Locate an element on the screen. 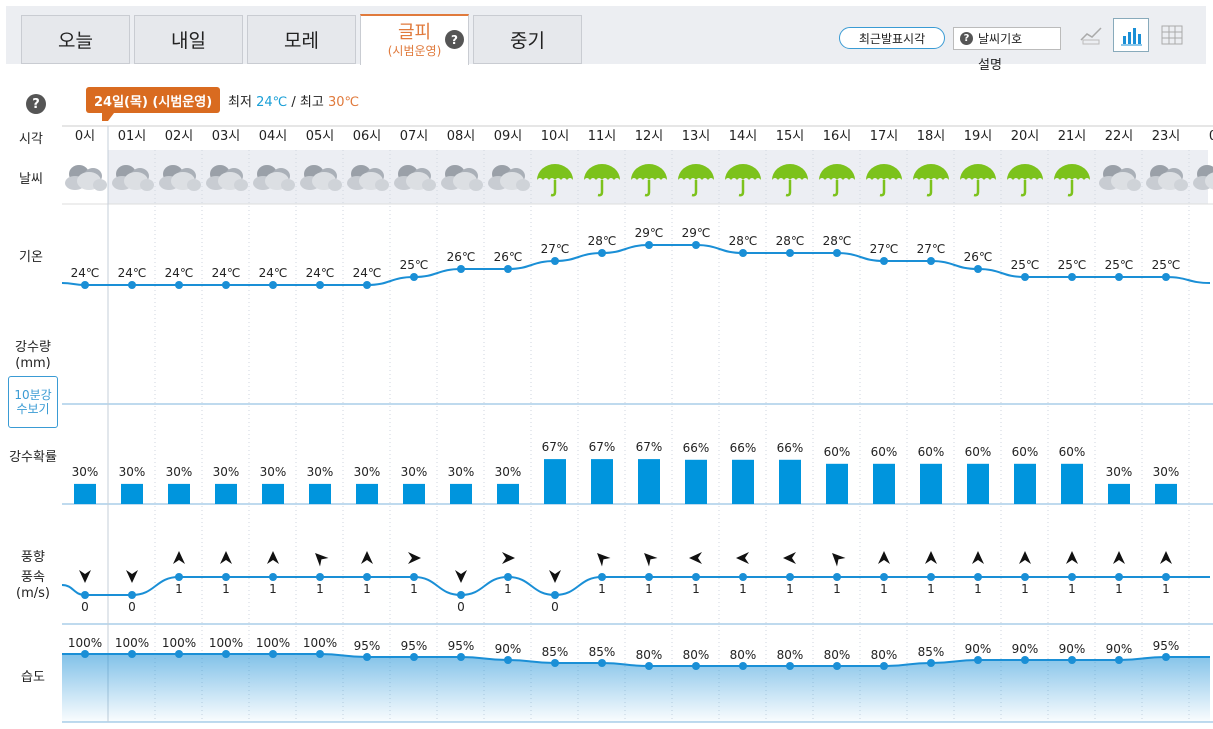 This screenshot has width=1213, height=729. recent-release-label: 최근발표시각 is located at coordinates (892, 38).